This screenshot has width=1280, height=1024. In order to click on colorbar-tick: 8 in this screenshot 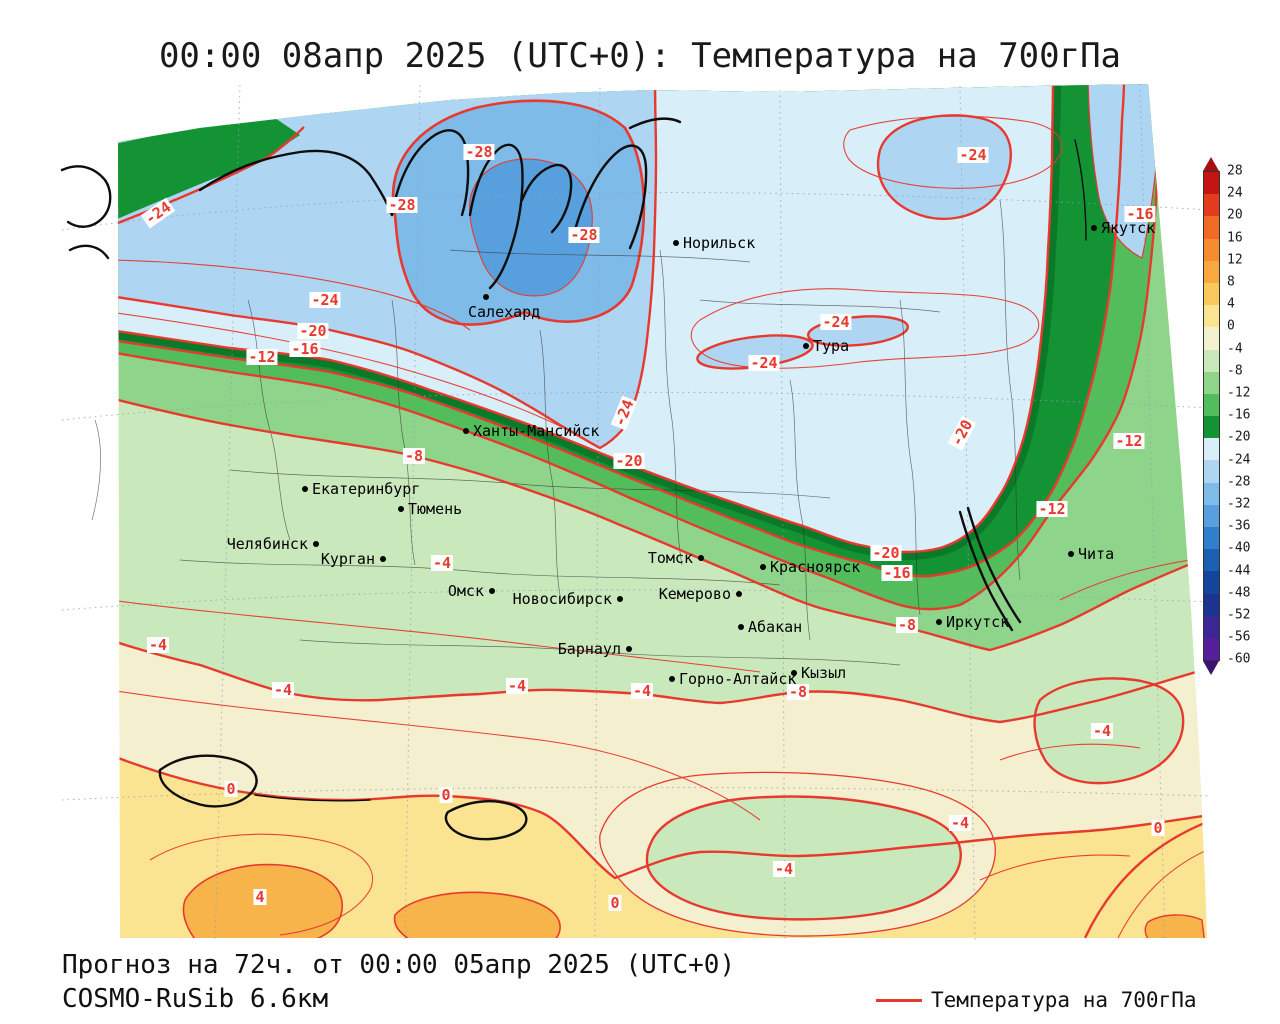, I will do `click(1231, 282)`.